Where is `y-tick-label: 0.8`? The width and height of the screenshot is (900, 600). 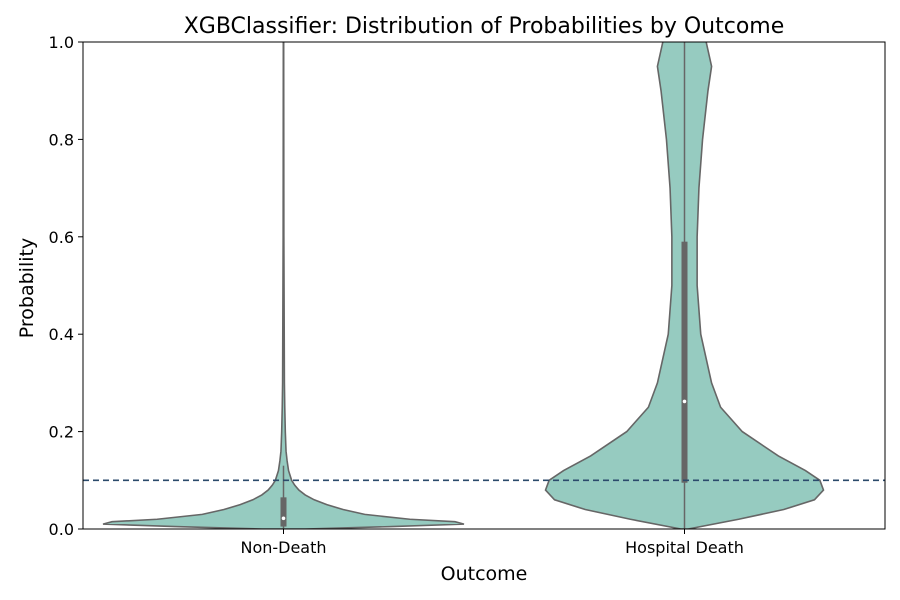
y-tick-label: 0.8 is located at coordinates (61, 139).